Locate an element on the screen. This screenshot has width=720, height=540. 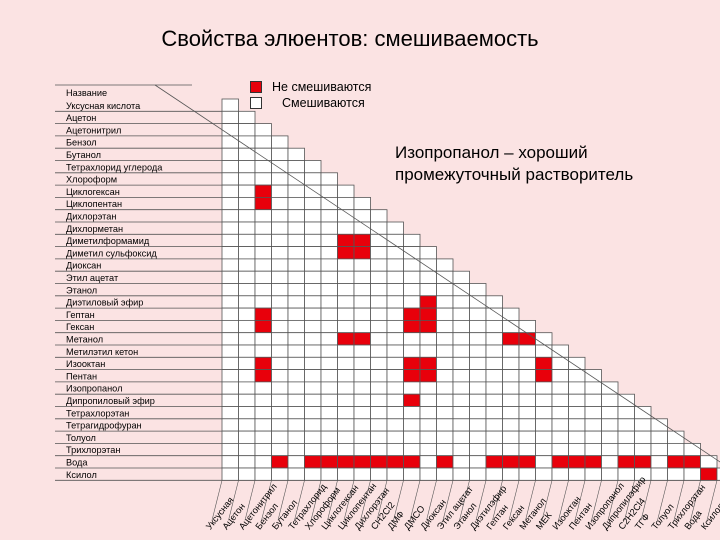
row-label: Изооктан is located at coordinates (85, 364).